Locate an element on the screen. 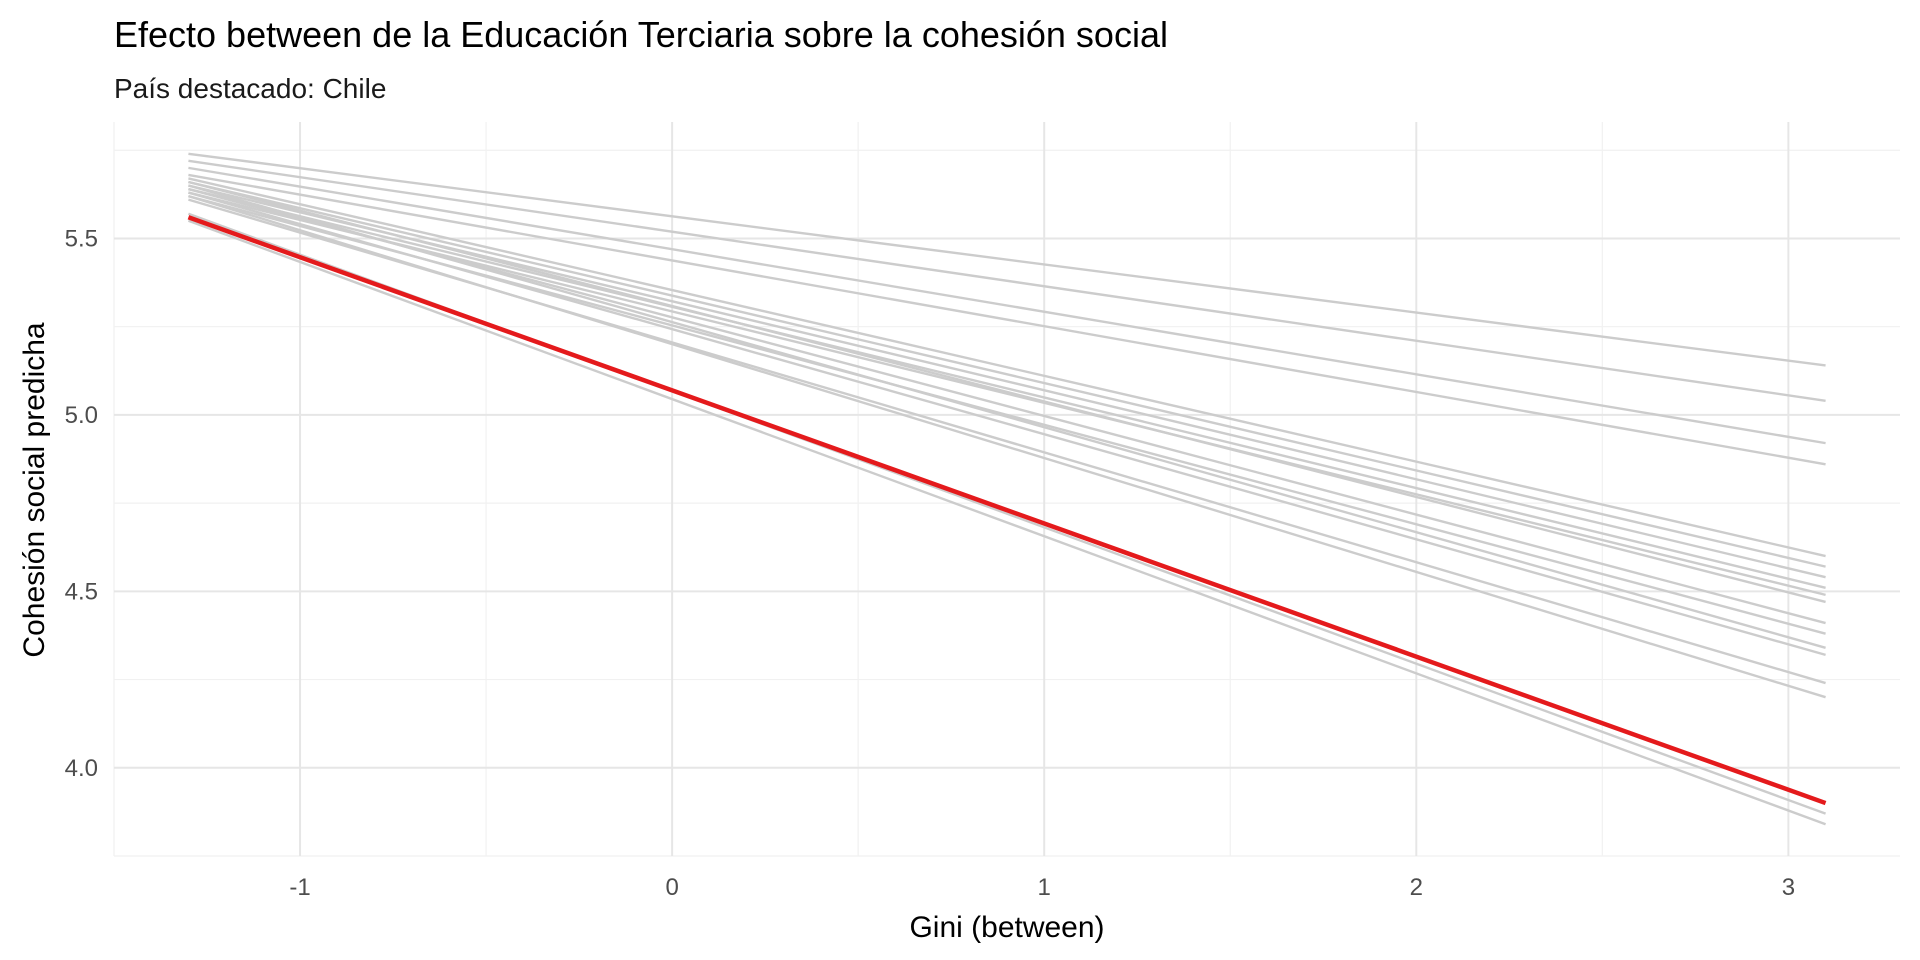 The height and width of the screenshot is (960, 1920). x-tick-label: 1 is located at coordinates (1044, 887).